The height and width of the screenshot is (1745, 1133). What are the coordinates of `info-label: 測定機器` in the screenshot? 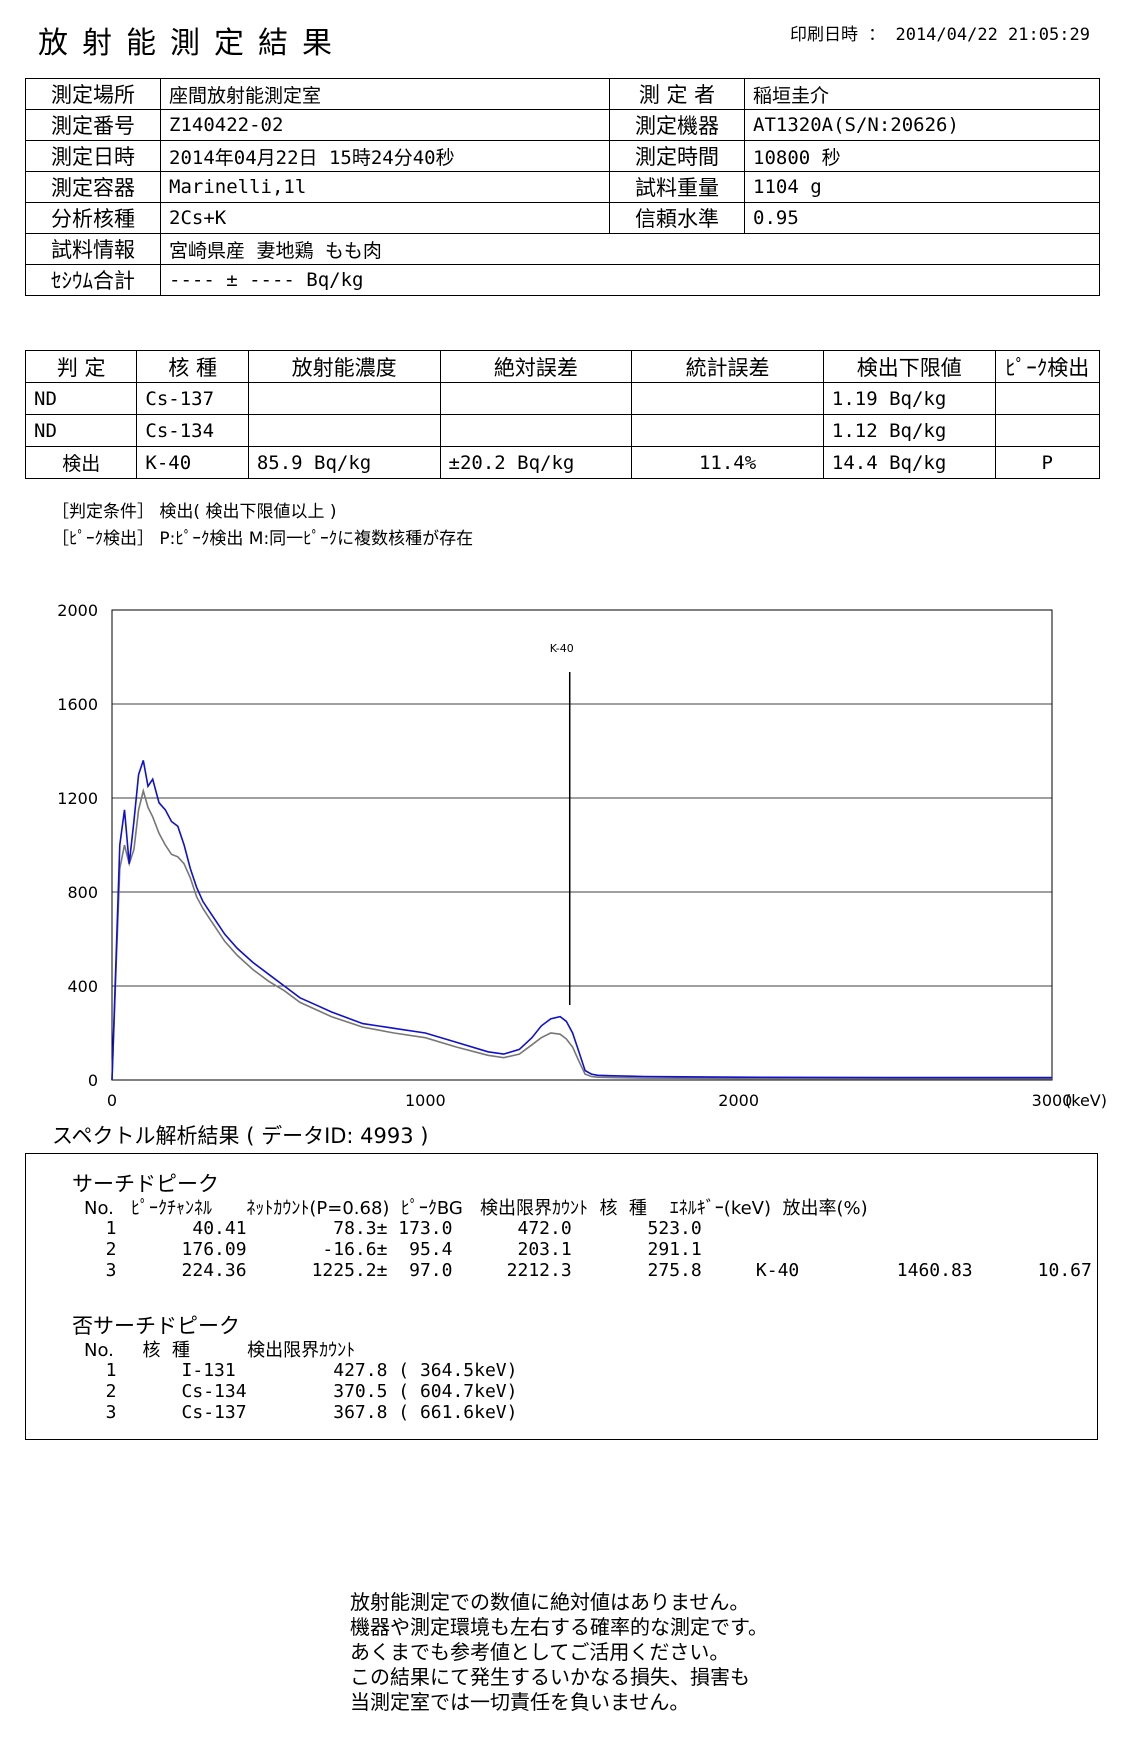 It's located at (677, 125).